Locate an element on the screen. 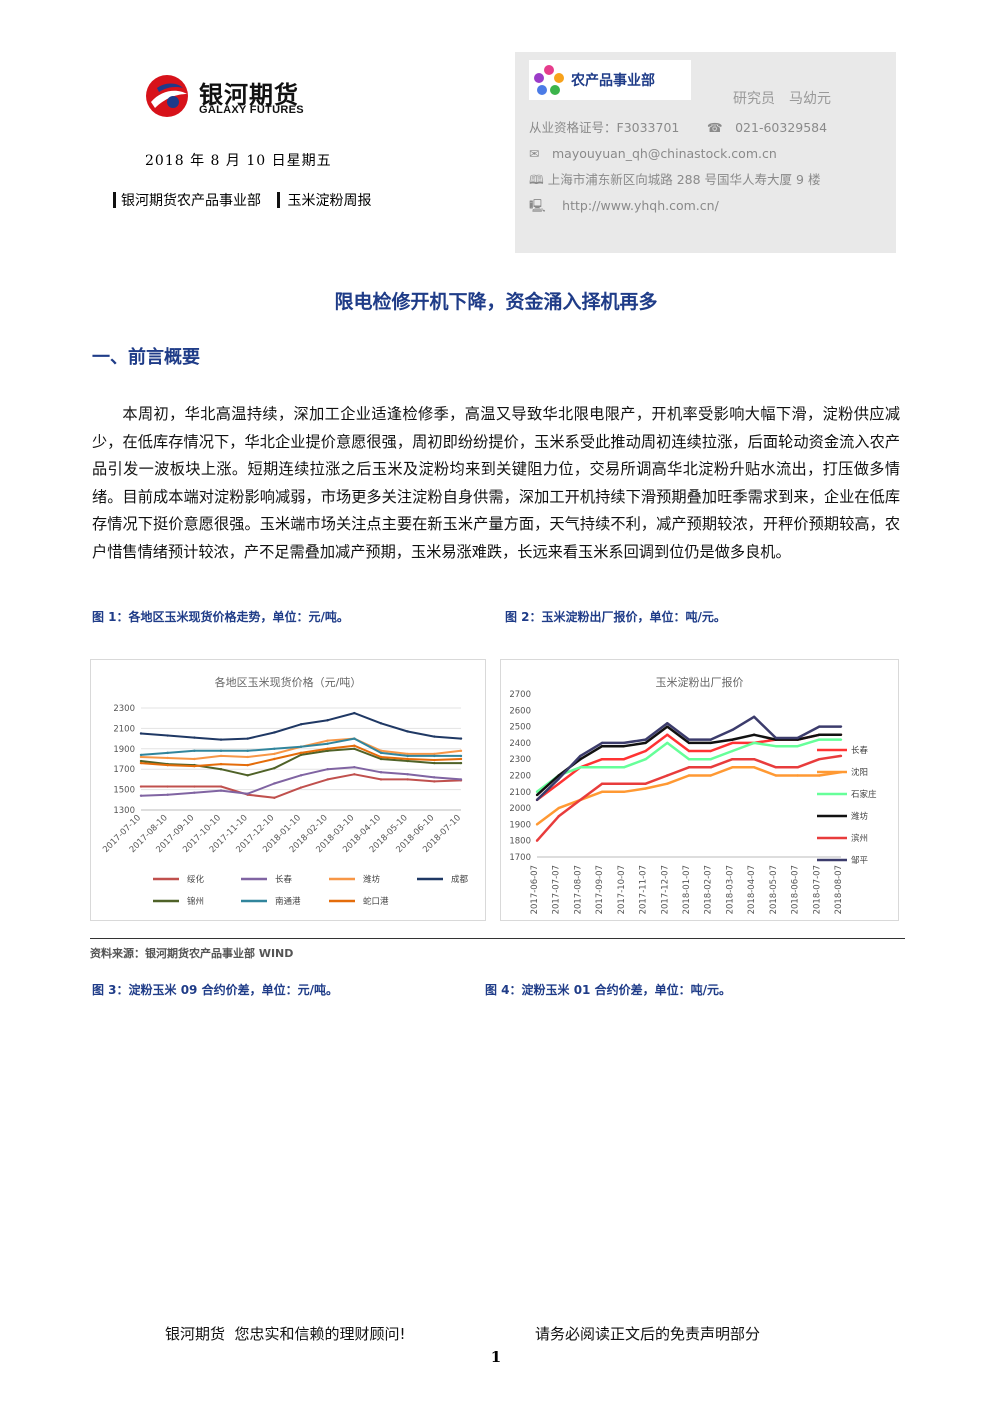 Image resolution: width=992 pixels, height=1403 pixels. dept-tag: 农产品事业部 is located at coordinates (610, 80).